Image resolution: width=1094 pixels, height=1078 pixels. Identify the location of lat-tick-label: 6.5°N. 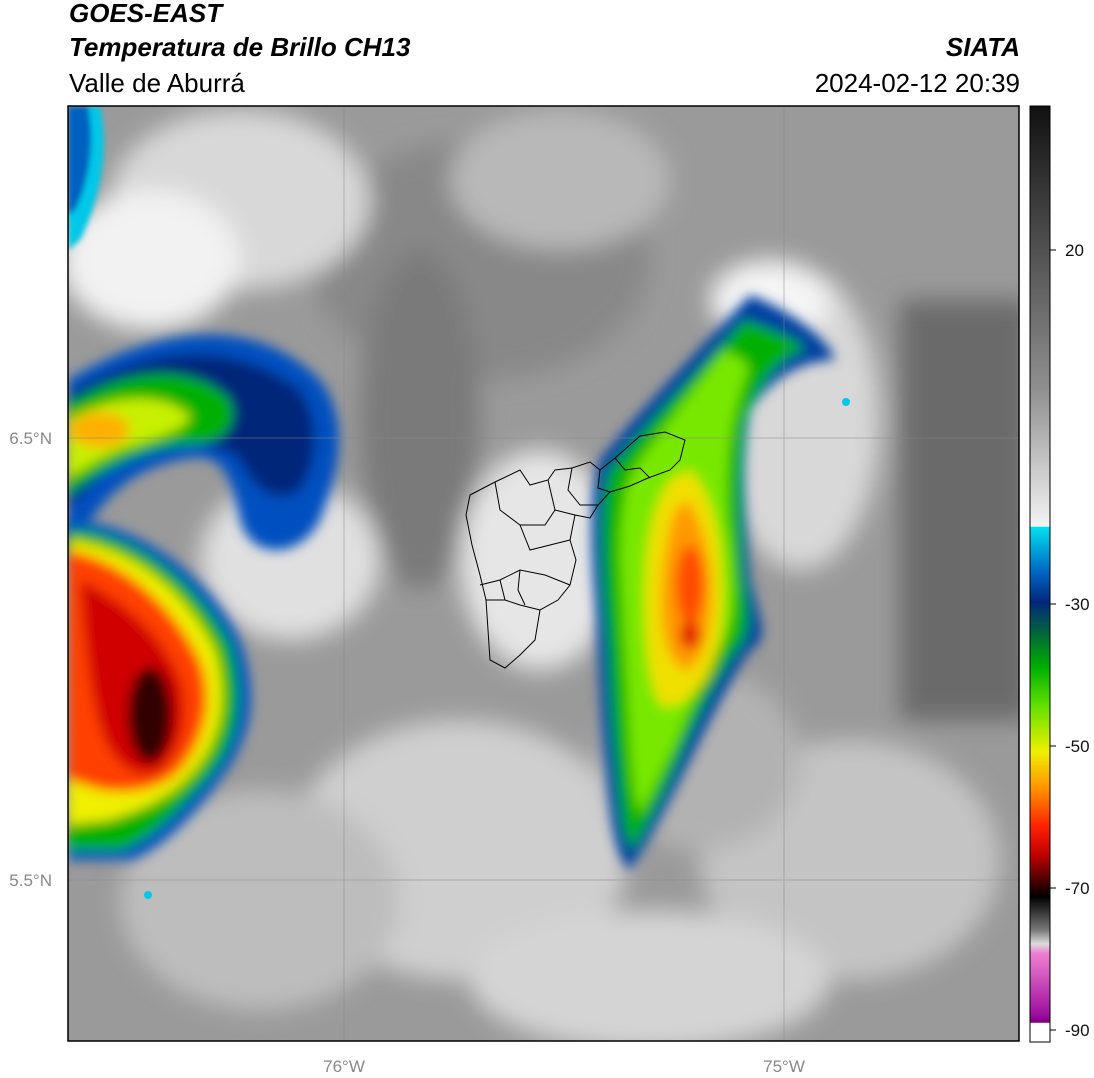
(30, 438).